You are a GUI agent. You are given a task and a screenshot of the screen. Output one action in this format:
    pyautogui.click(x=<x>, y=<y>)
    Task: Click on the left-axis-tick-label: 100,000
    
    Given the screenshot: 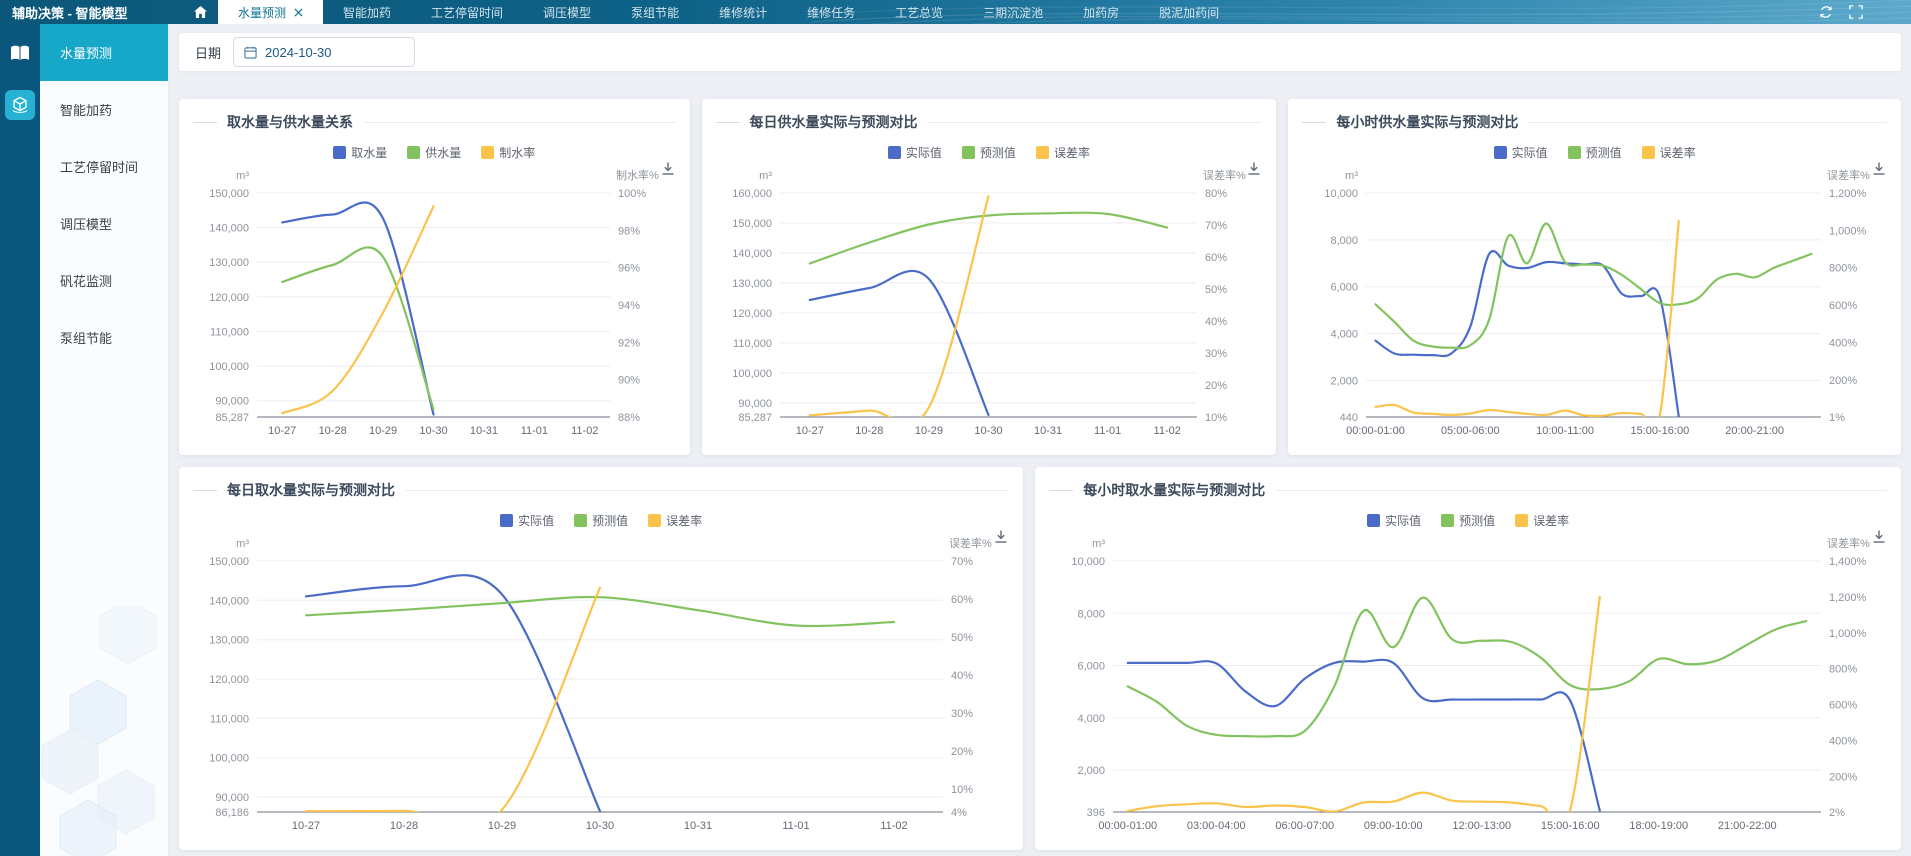 What is the action you would take?
    pyautogui.click(x=229, y=367)
    